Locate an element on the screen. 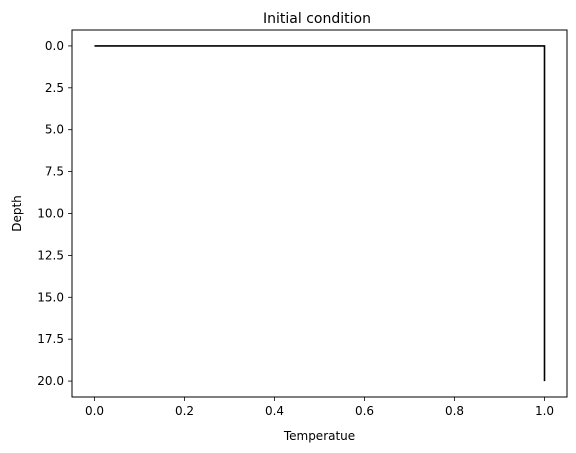 This screenshot has width=576, height=453. x-tick-label: 0.4 is located at coordinates (274, 411).